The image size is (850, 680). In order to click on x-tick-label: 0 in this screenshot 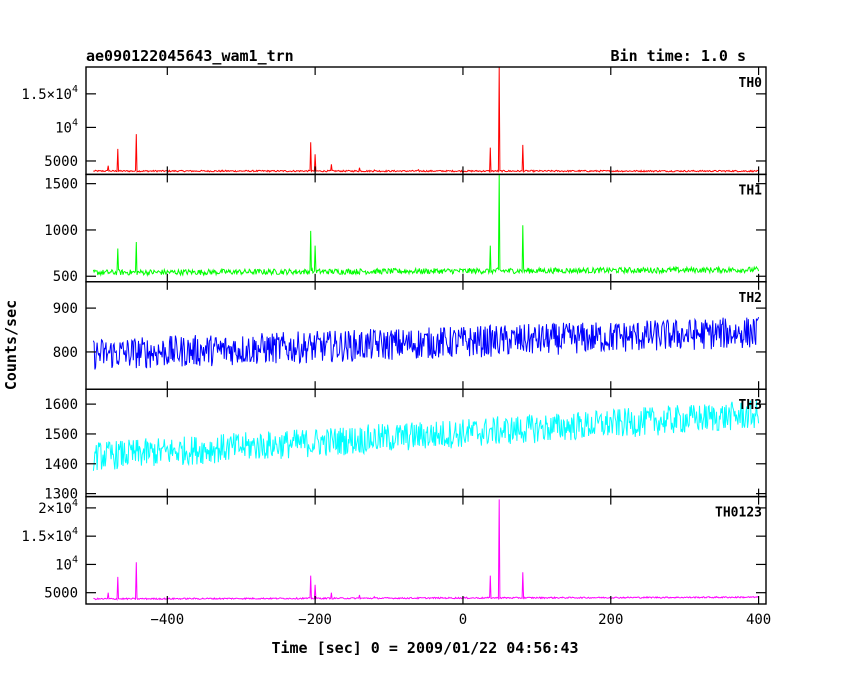, I will do `click(463, 620)`.